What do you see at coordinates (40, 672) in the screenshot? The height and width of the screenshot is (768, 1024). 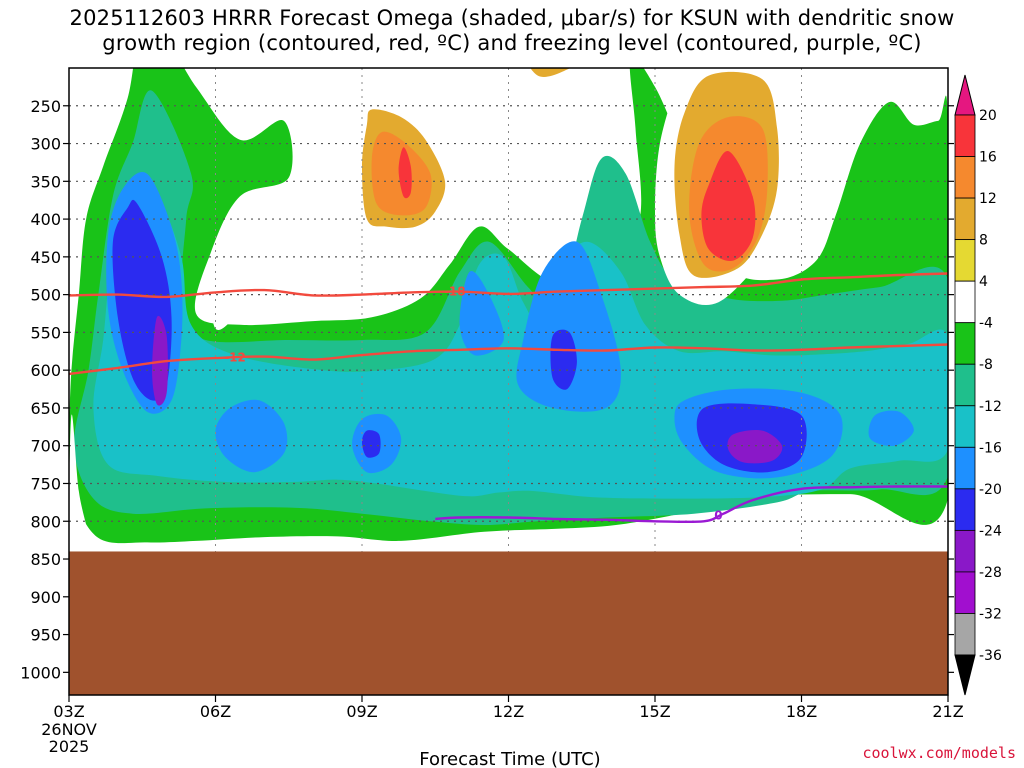 I see `y-tick-label-1000: 1000` at bounding box center [40, 672].